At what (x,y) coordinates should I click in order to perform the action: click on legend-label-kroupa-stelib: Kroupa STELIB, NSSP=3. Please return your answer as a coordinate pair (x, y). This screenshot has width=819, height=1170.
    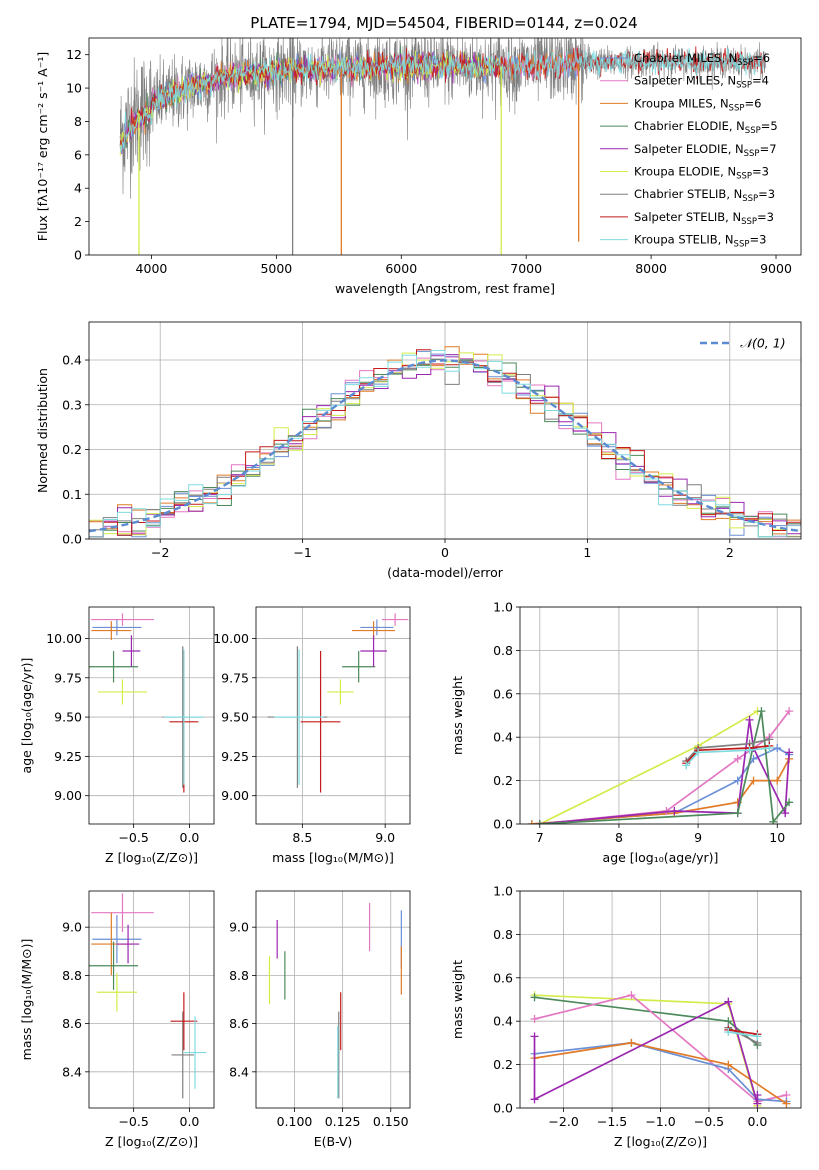
    Looking at the image, I should click on (700, 241).